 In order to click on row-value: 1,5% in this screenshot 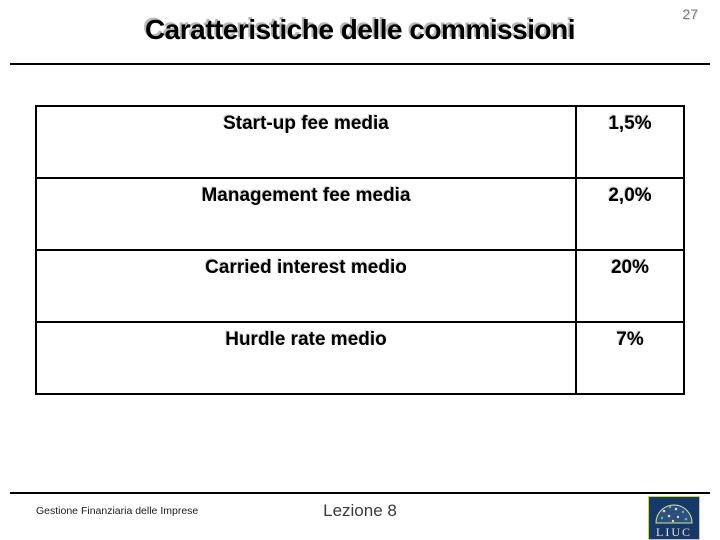, I will do `click(630, 142)`.